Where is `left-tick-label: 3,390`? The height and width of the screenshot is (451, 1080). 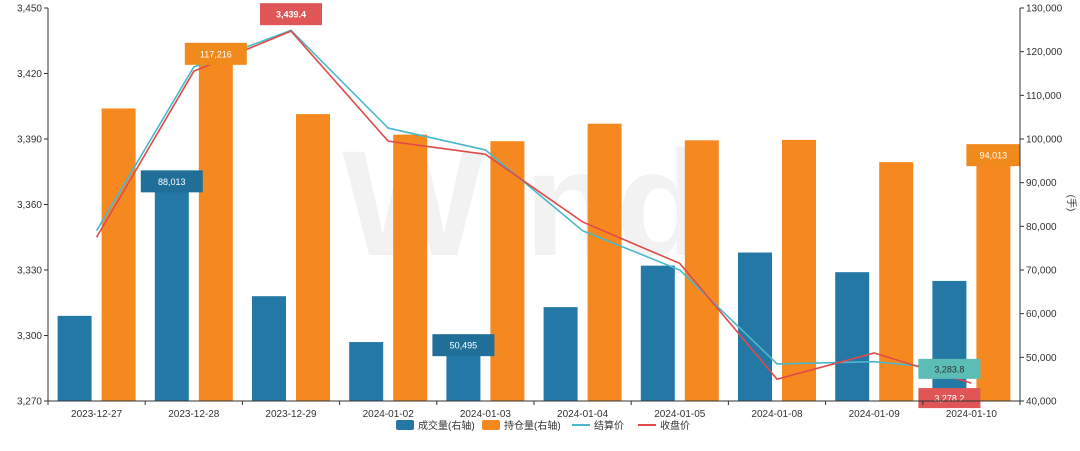 left-tick-label: 3,390 is located at coordinates (29, 140).